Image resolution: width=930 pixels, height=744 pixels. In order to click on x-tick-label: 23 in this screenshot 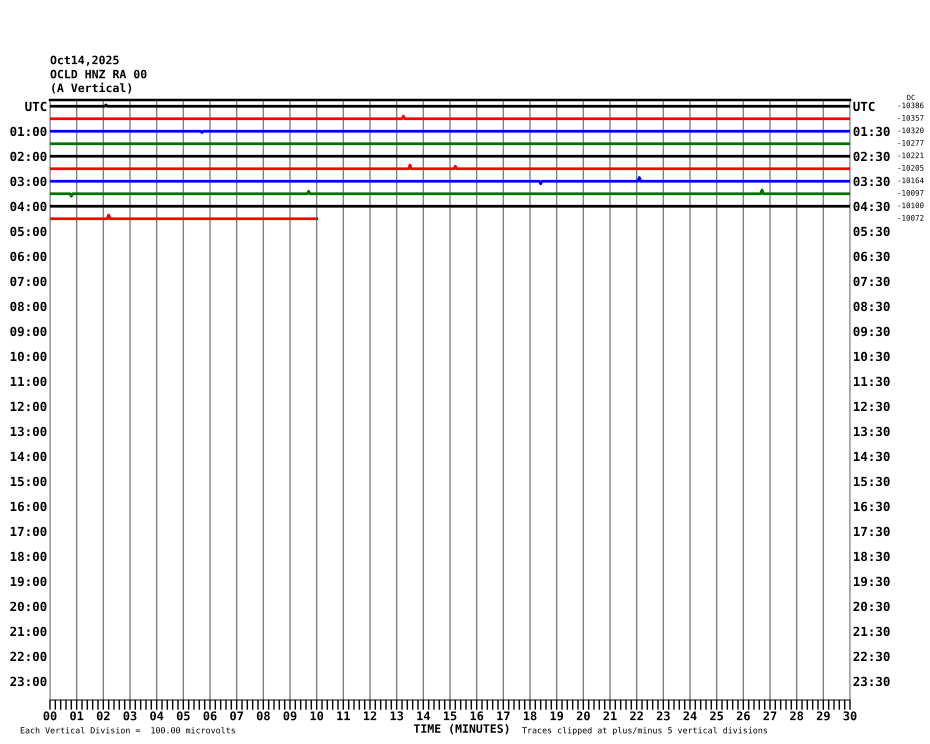, I will do `click(663, 715)`.